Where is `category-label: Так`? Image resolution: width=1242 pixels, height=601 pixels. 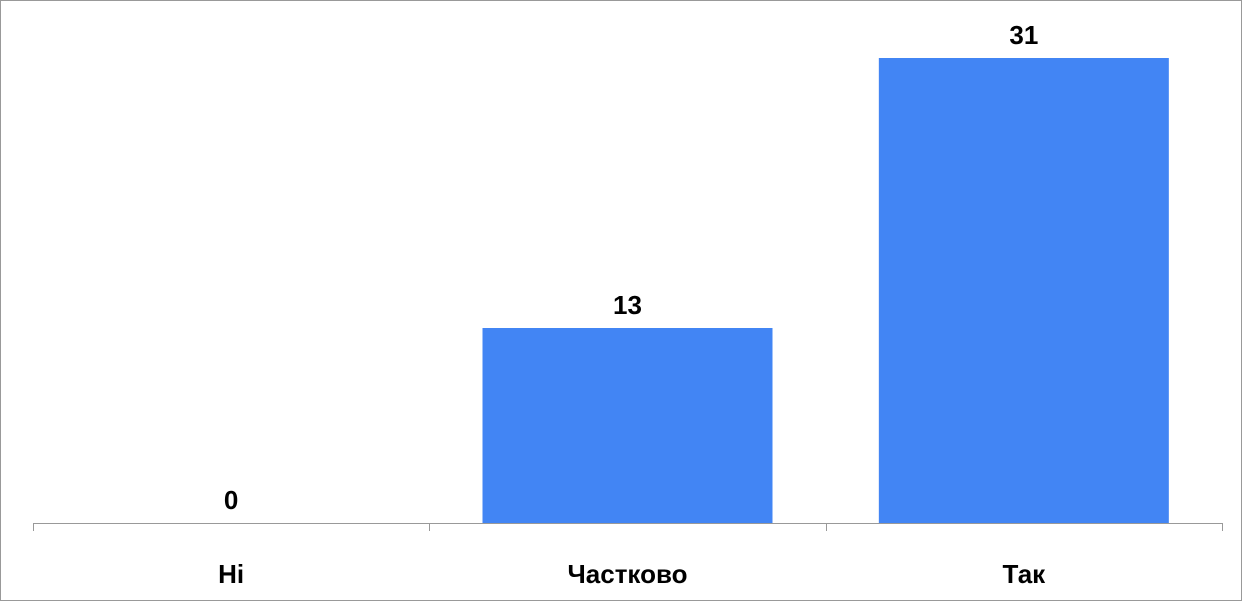
category-label: Так is located at coordinates (1024, 574).